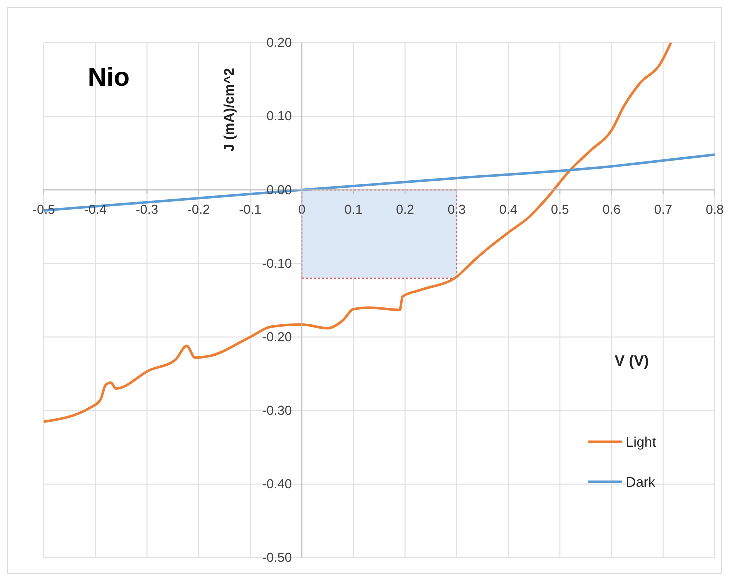 This screenshot has width=730, height=582. What do you see at coordinates (509, 210) in the screenshot?
I see `x-tick-label: 0.4` at bounding box center [509, 210].